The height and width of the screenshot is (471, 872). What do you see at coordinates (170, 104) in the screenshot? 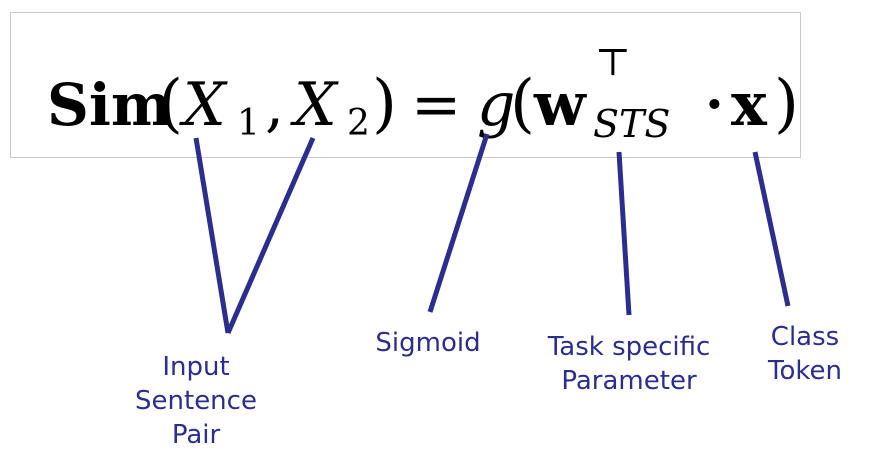
I see `formula-open-paren: (` at bounding box center [170, 104].